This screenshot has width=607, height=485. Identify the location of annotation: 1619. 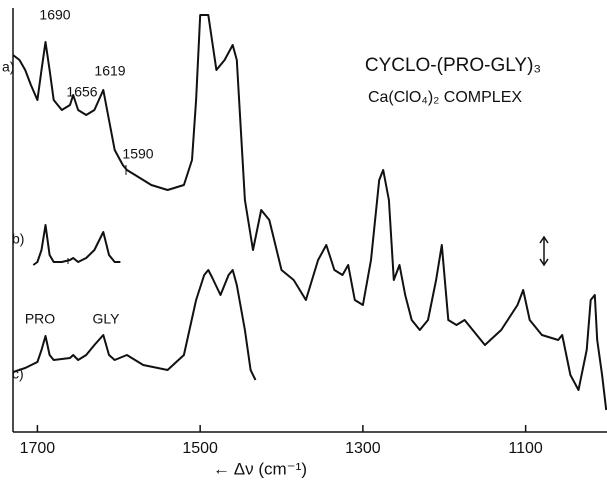
(109, 71).